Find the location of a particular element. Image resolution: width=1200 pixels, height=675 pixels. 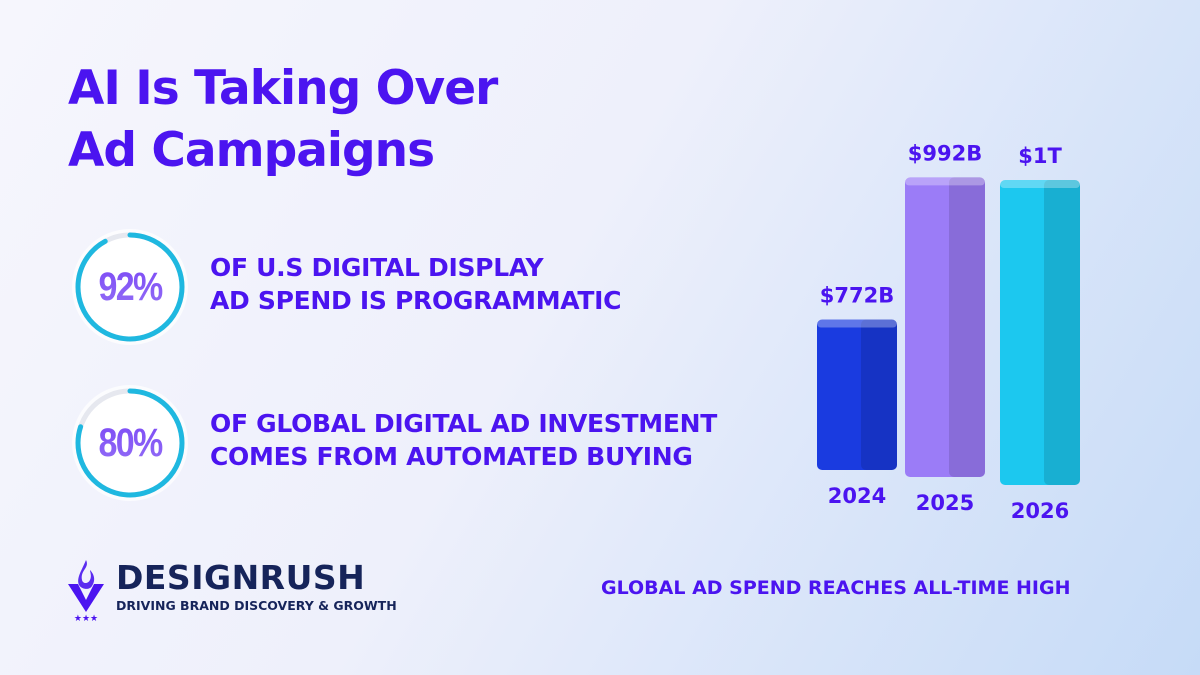

page-title: AI Is Taking Over Ad Campaigns is located at coordinates (283, 120).